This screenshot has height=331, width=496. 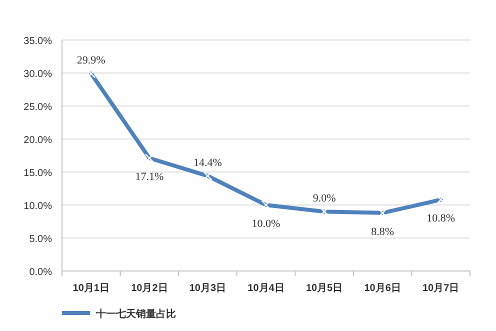 I want to click on data-label: 17.1%, so click(x=149, y=177).